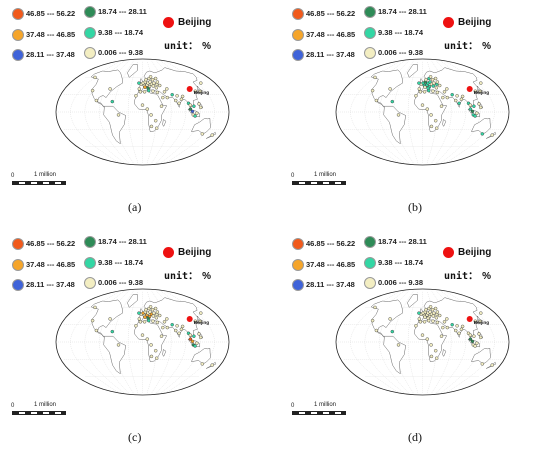 The image size is (550, 457). I want to click on legend-label: 28.11 --- 37.48, so click(330, 54).